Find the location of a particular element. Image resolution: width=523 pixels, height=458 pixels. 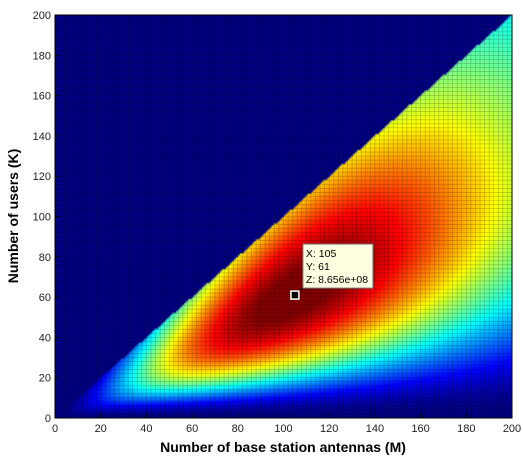

y-axis-label: Number of users (K) is located at coordinates (13, 216).